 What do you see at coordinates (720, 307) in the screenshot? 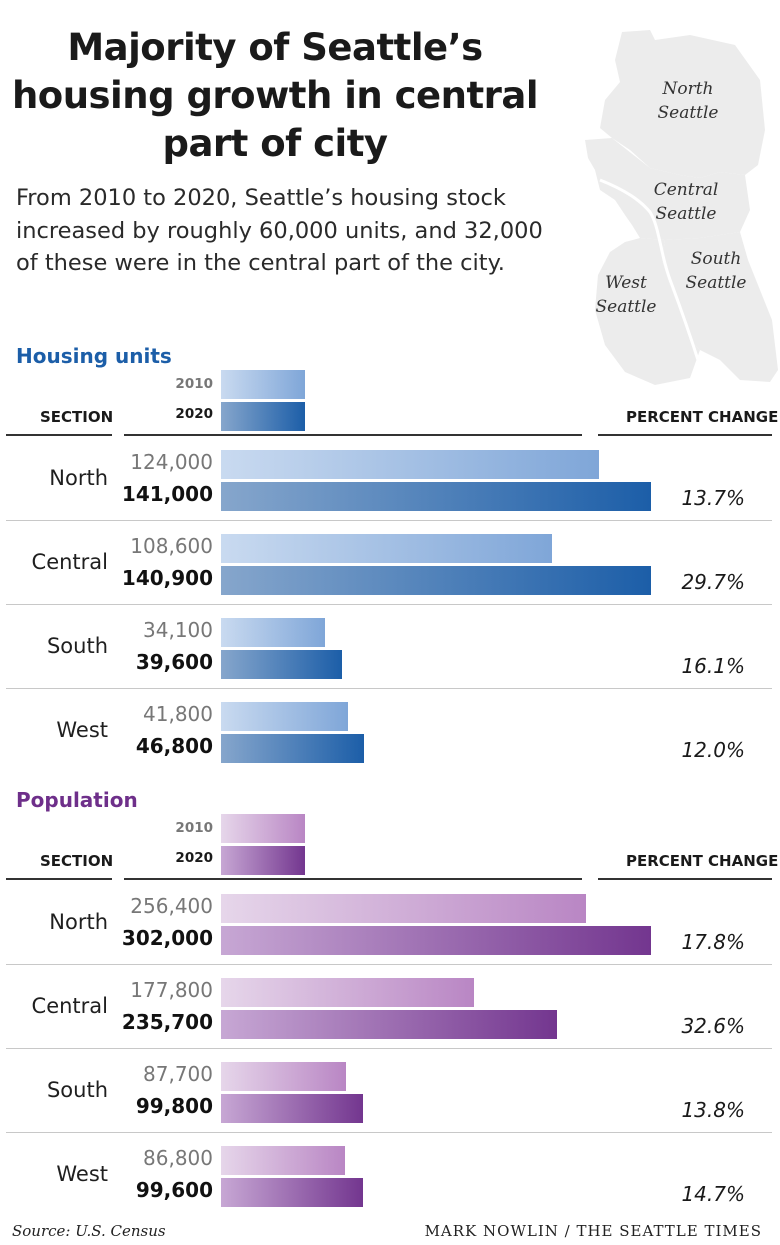
I see `map-south-seattle` at bounding box center [720, 307].